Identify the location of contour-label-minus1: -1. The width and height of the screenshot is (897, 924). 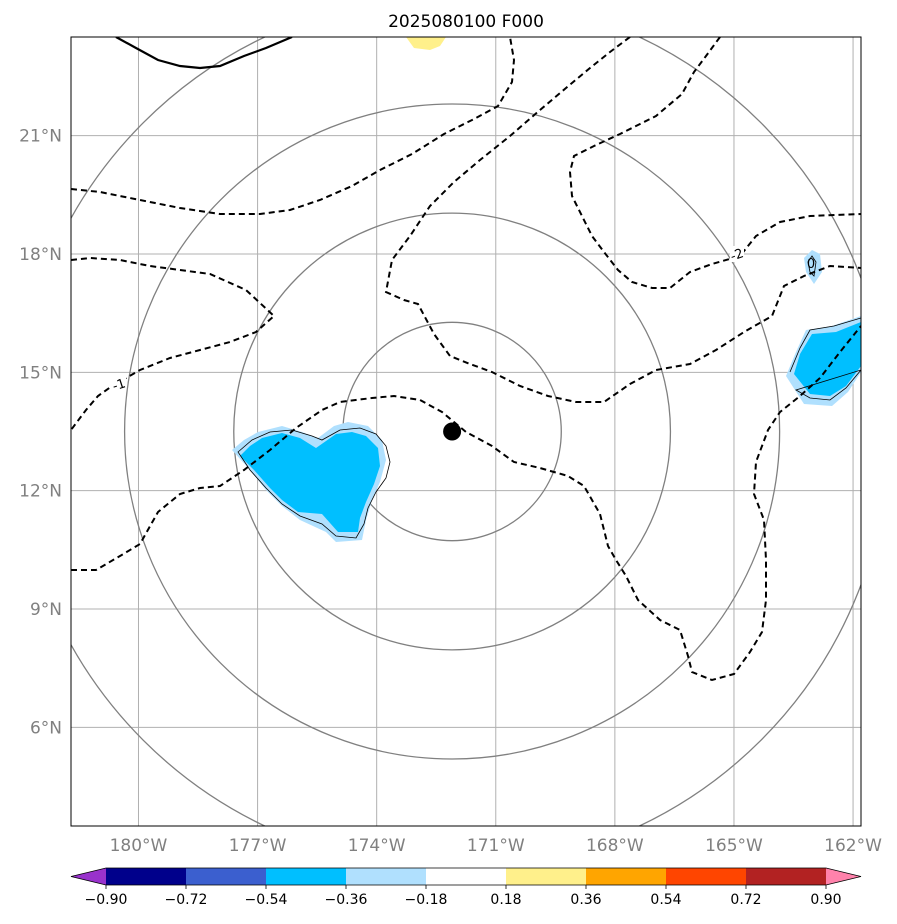
(119, 385).